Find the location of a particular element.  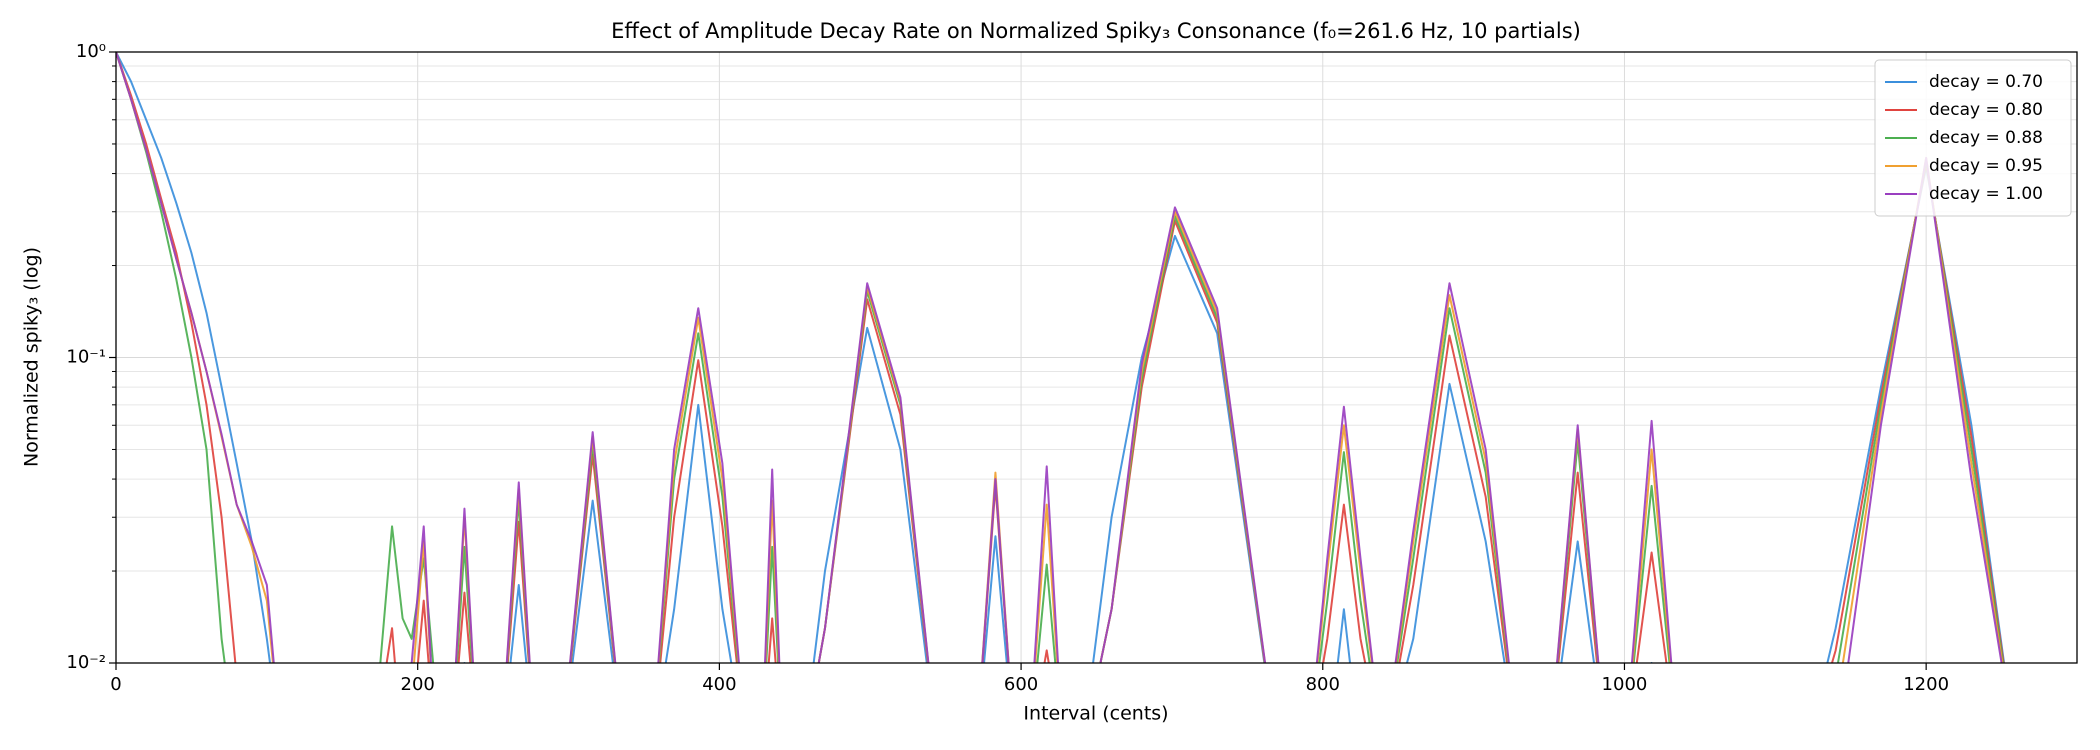

x-axis-label: Interval (cents) is located at coordinates (1095, 714).